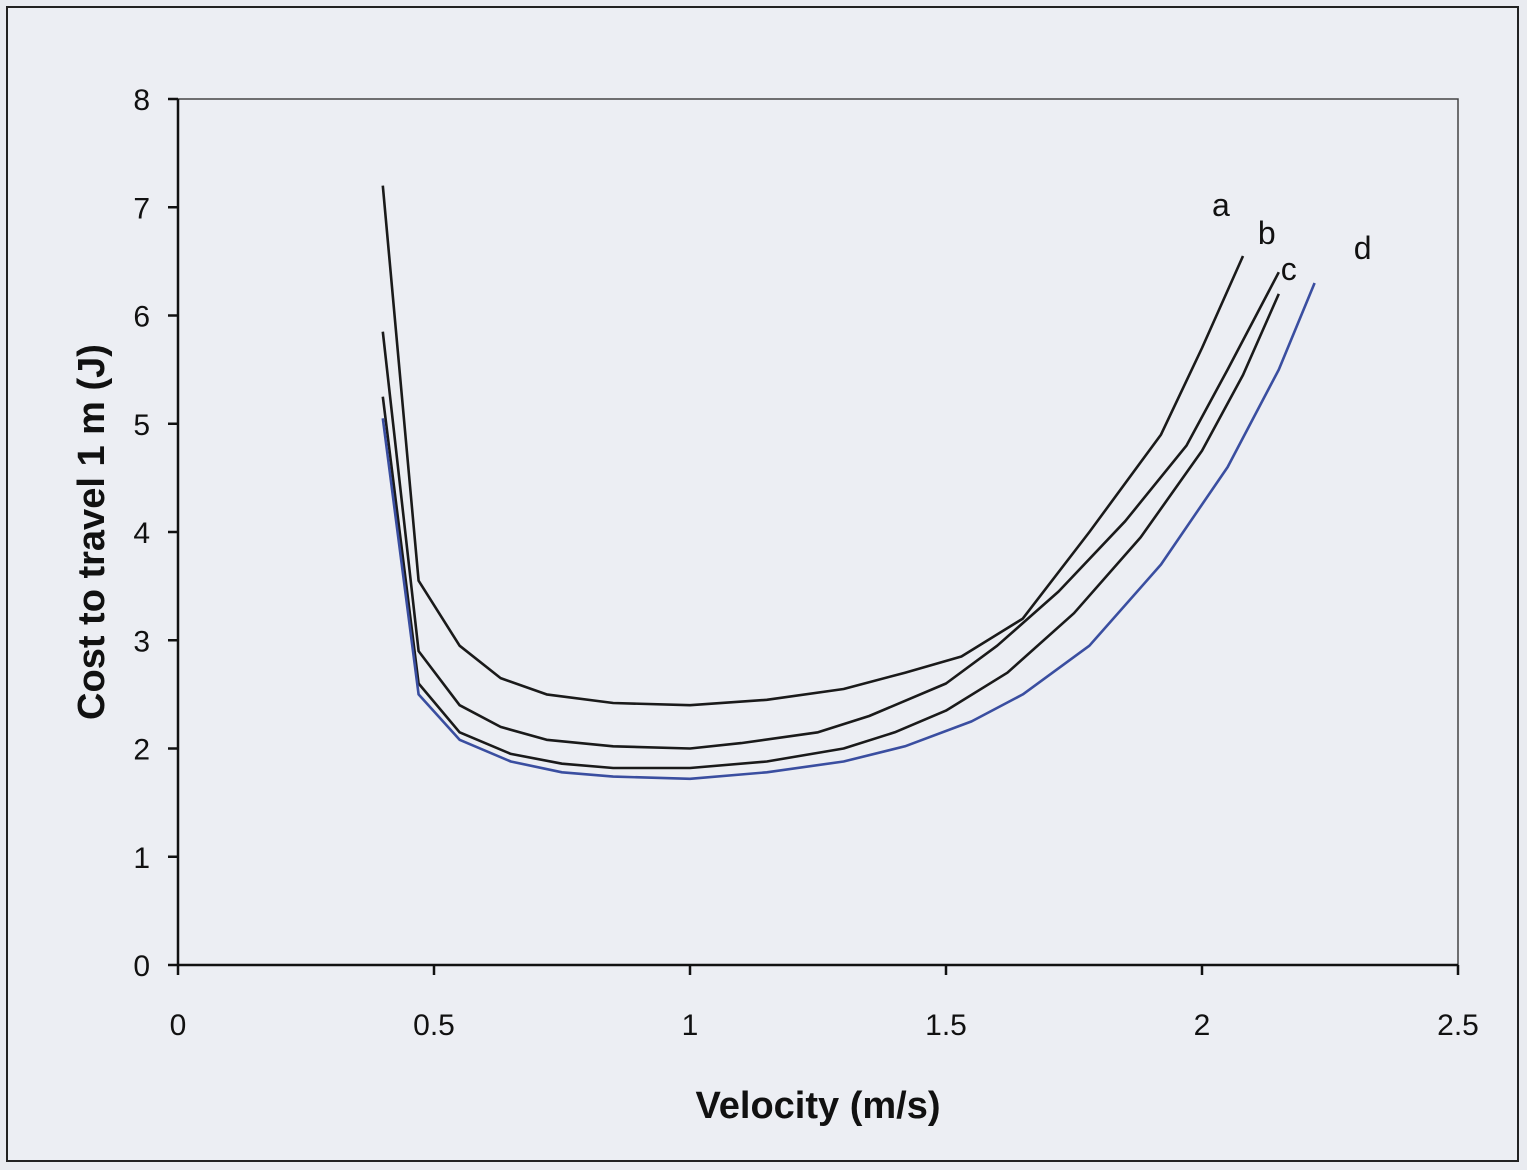 The width and height of the screenshot is (1527, 1170). What do you see at coordinates (141, 966) in the screenshot?
I see `y-tick-label: 0` at bounding box center [141, 966].